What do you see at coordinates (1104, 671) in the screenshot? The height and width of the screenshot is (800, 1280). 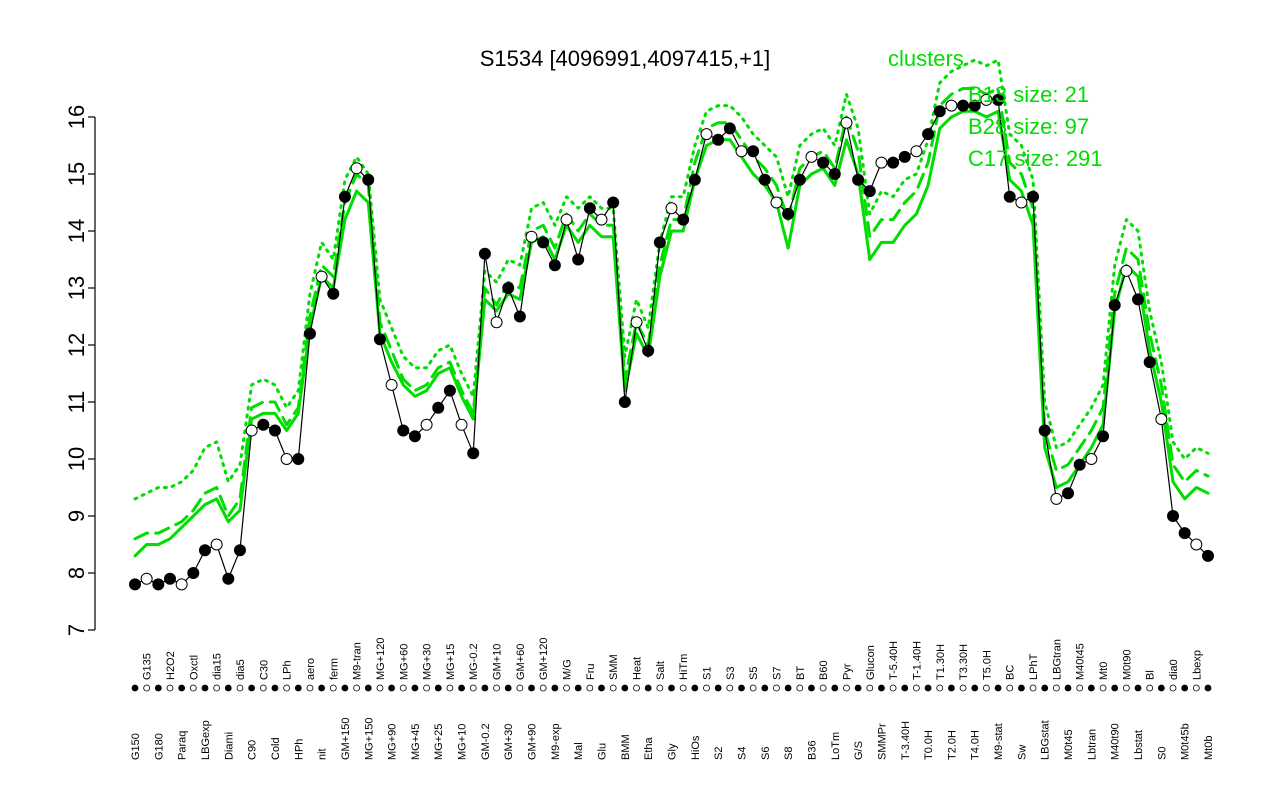 I see `x-tick-label: Mt0` at bounding box center [1104, 671].